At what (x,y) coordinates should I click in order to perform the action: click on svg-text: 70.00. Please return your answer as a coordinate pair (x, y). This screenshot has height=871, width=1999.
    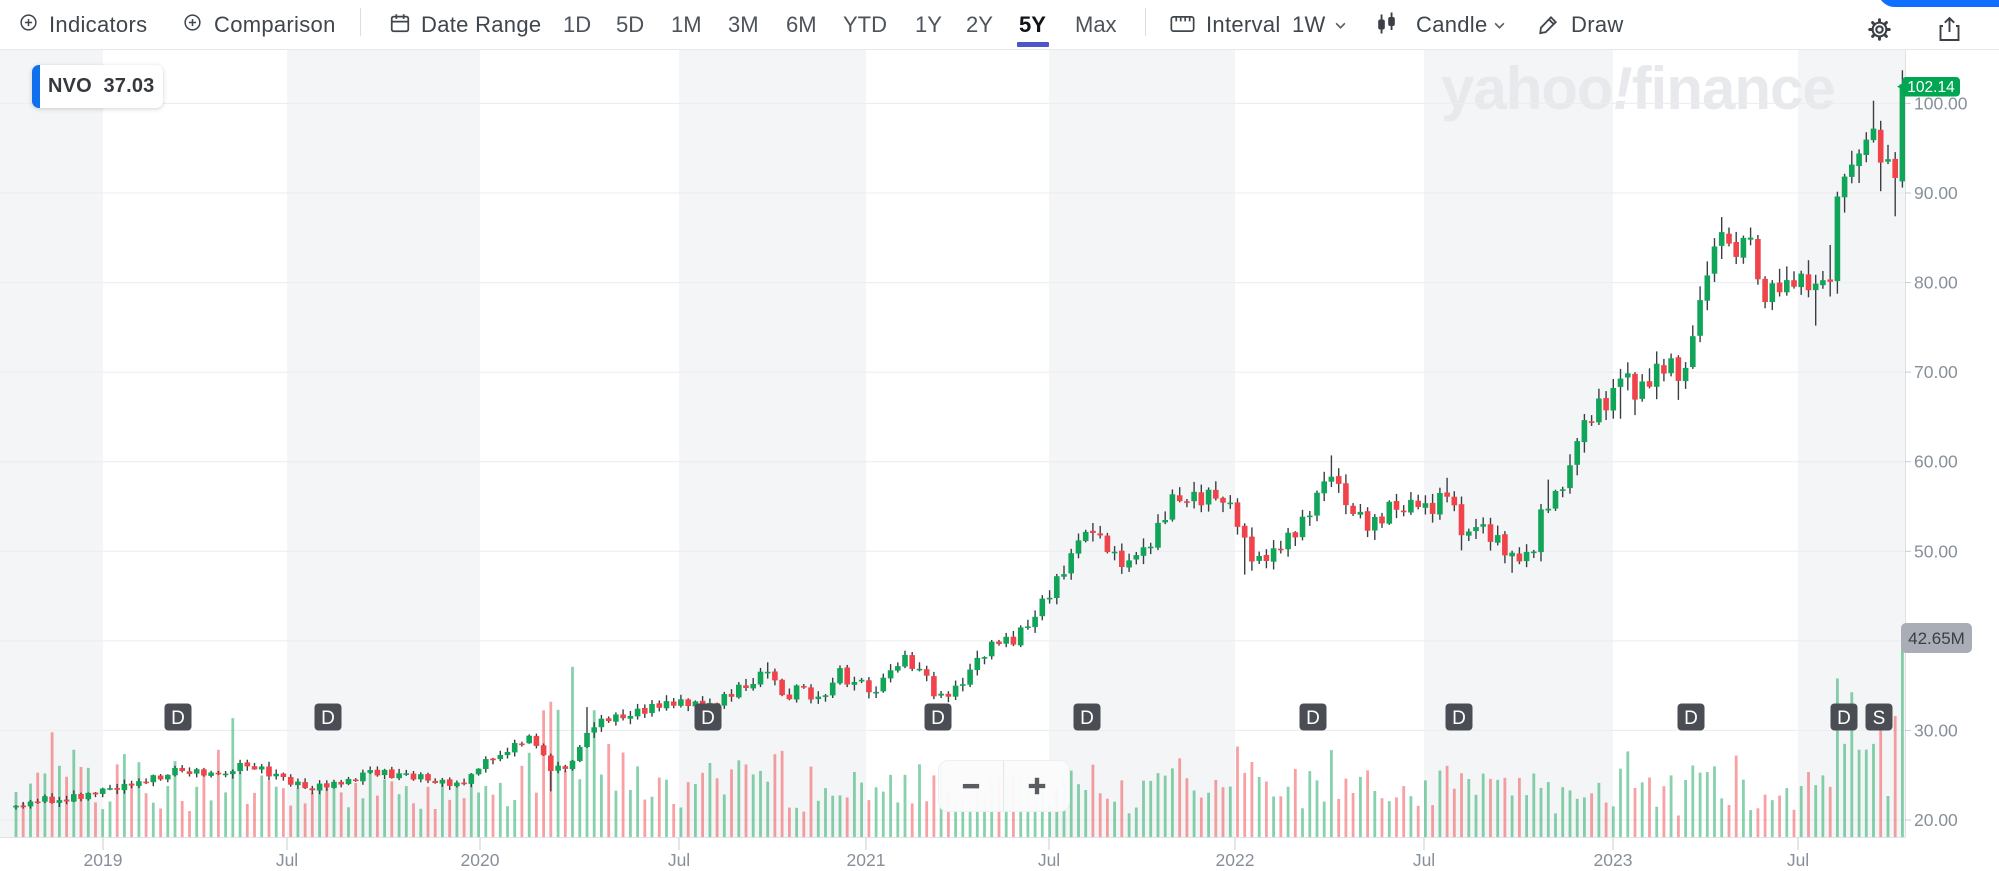
    Looking at the image, I should click on (1936, 372).